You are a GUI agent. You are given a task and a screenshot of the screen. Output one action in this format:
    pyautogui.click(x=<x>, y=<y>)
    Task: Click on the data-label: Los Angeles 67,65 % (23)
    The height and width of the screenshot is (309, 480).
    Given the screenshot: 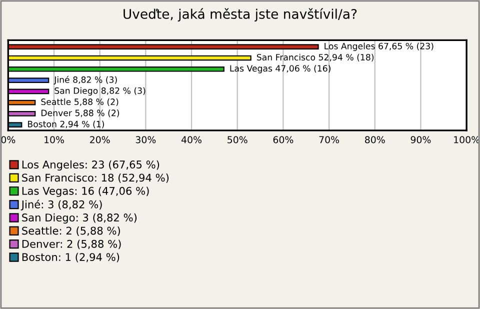 What is the action you would take?
    pyautogui.click(x=379, y=47)
    